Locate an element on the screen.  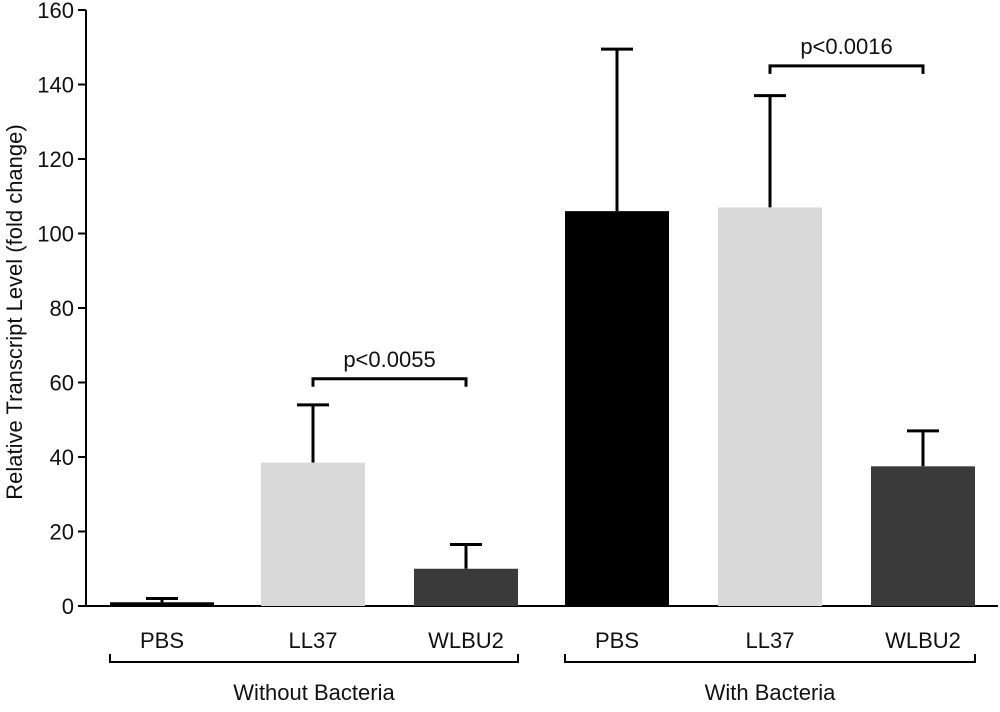
y-tick-label: 80 is located at coordinates (62, 308).